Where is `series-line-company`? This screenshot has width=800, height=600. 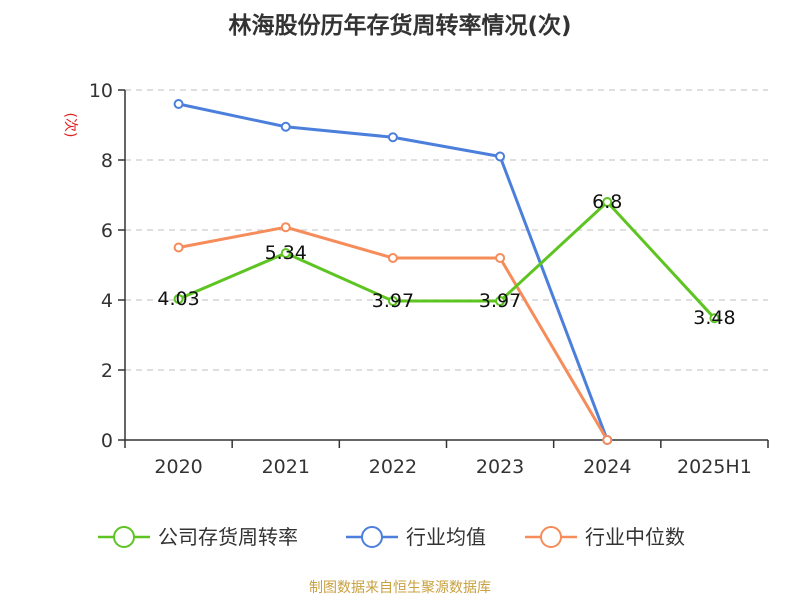 series-line-company is located at coordinates (446, 260).